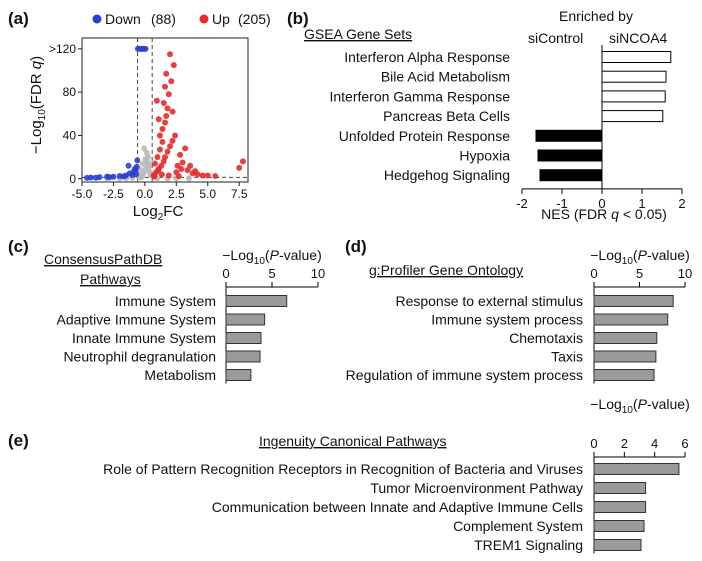  Describe the element at coordinates (446, 270) in the screenshot. I see `gprofiler-subtitle: g:Profiler Gene Ontology` at that location.